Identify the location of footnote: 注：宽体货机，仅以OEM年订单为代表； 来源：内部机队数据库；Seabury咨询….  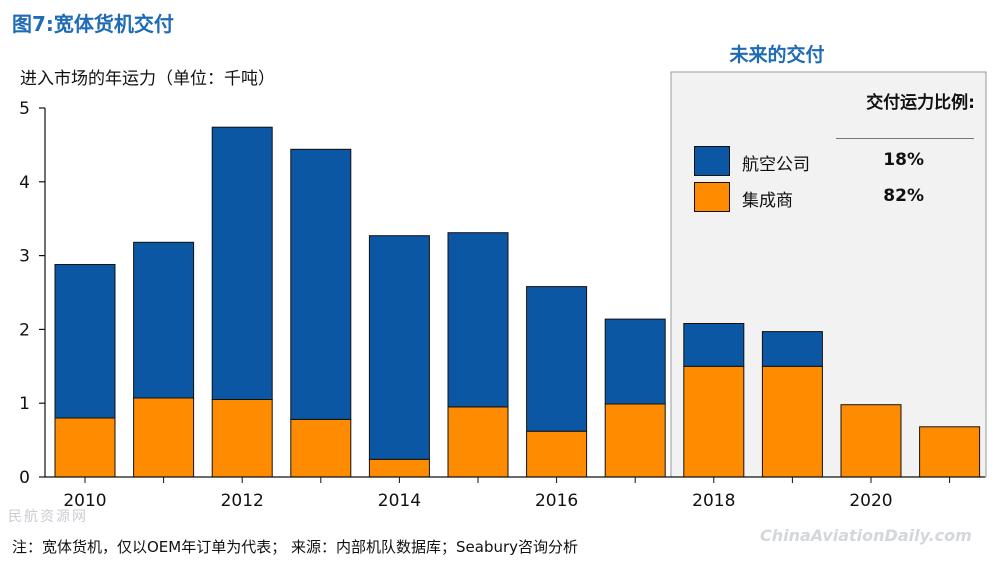
(295, 547).